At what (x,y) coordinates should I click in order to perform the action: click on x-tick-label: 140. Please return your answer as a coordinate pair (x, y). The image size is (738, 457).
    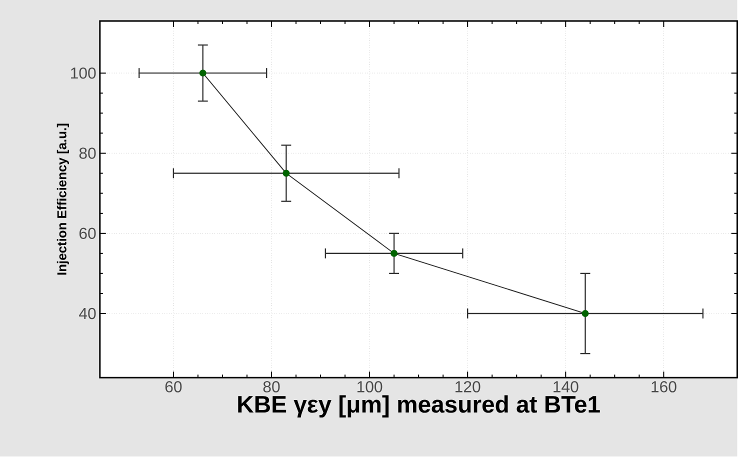
    Looking at the image, I should click on (566, 387).